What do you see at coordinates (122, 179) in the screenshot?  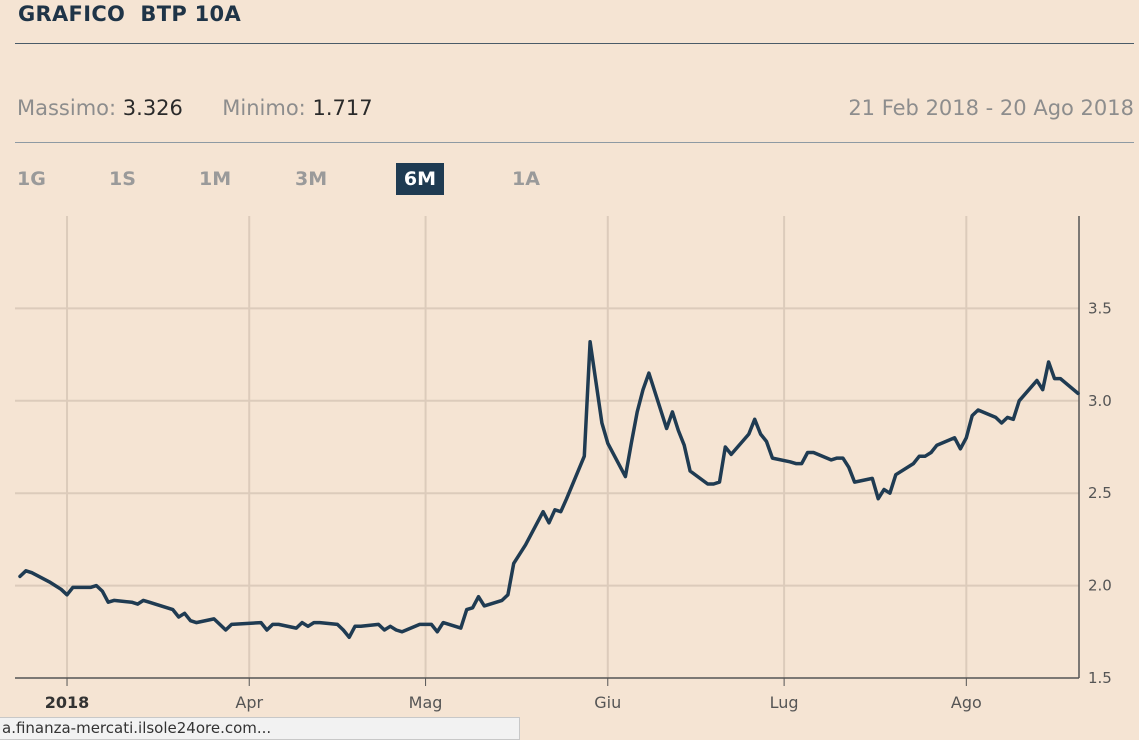 I see `period-tab-1s: 1S` at bounding box center [122, 179].